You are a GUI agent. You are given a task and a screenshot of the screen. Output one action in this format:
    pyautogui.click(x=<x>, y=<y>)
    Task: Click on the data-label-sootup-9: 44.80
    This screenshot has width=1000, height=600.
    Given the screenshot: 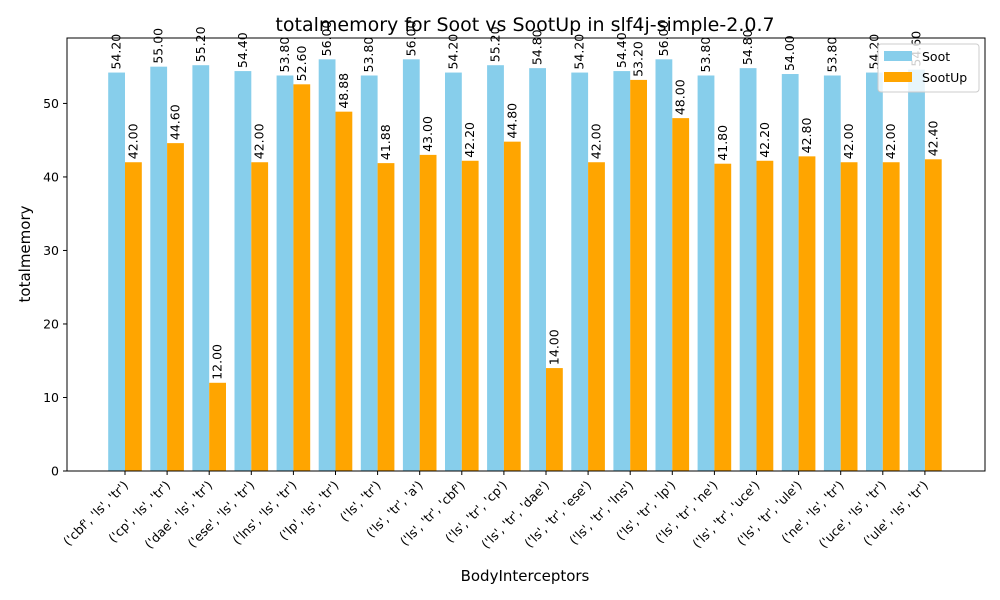 What is the action you would take?
    pyautogui.click(x=511, y=121)
    